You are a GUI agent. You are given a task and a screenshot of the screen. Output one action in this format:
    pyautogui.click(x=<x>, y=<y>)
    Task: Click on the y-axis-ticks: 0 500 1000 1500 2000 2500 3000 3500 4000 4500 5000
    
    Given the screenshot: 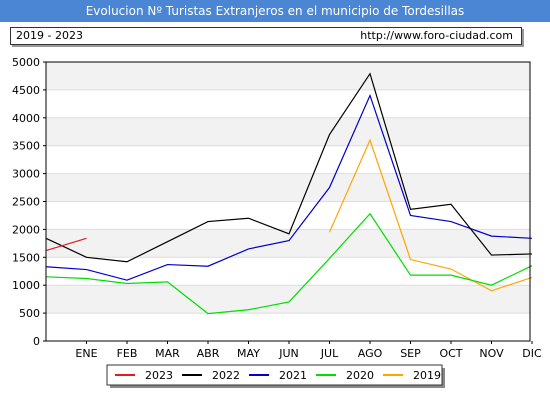 What is the action you would take?
    pyautogui.click(x=29, y=202)
    